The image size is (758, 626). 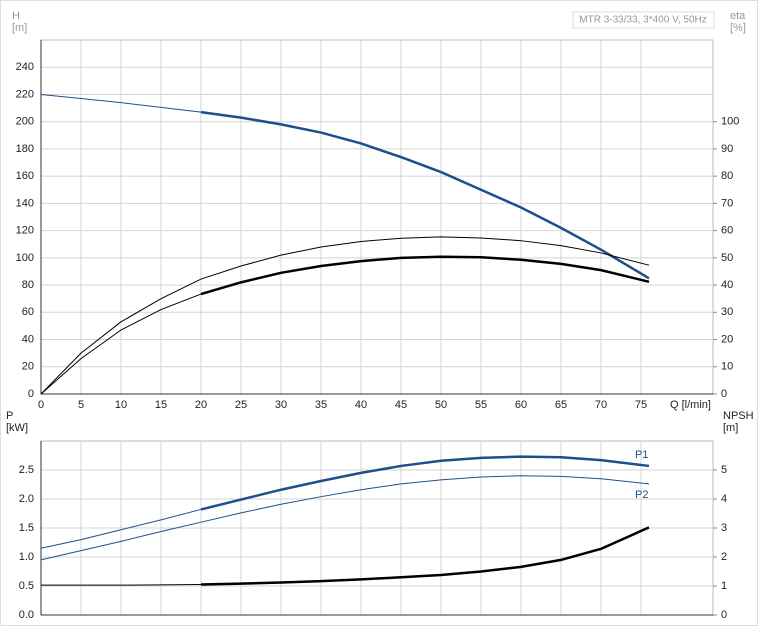 What do you see at coordinates (25, 203) in the screenshot?
I see `y-tick-label: 140` at bounding box center [25, 203].